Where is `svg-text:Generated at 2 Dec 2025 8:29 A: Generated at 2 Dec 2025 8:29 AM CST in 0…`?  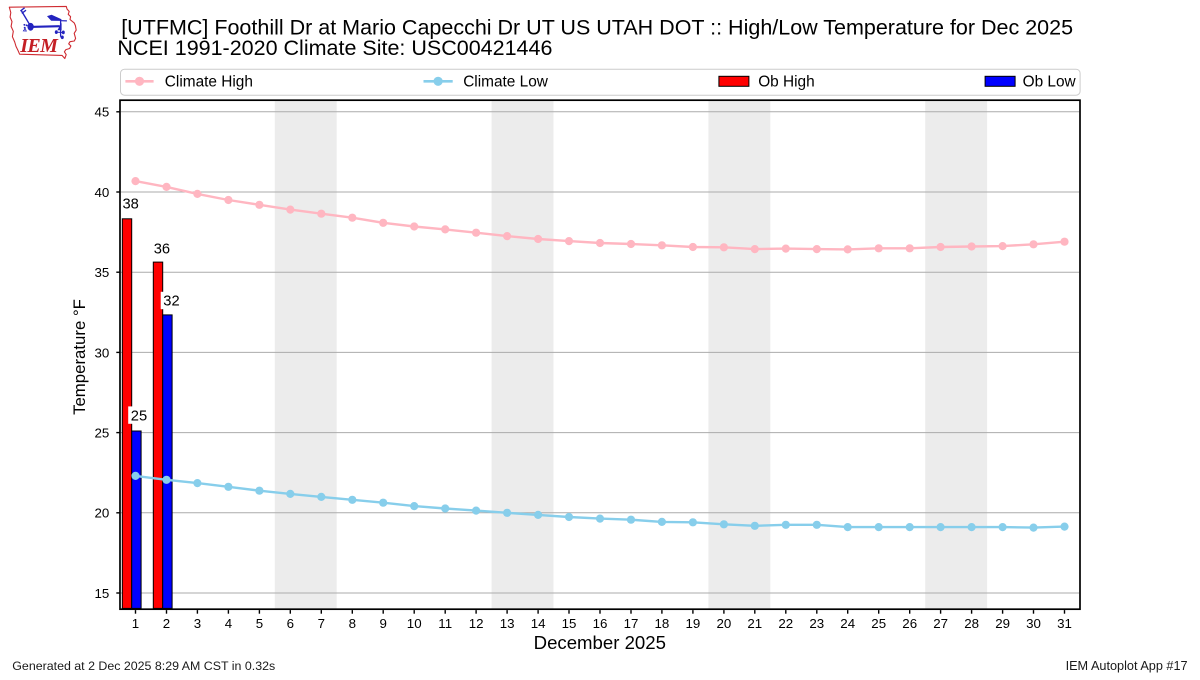
svg-text:Generated at 2 Dec 2025 8:29 A: Generated at 2 Dec 2025 8:29 AM CST in 0… is located at coordinates (143, 666).